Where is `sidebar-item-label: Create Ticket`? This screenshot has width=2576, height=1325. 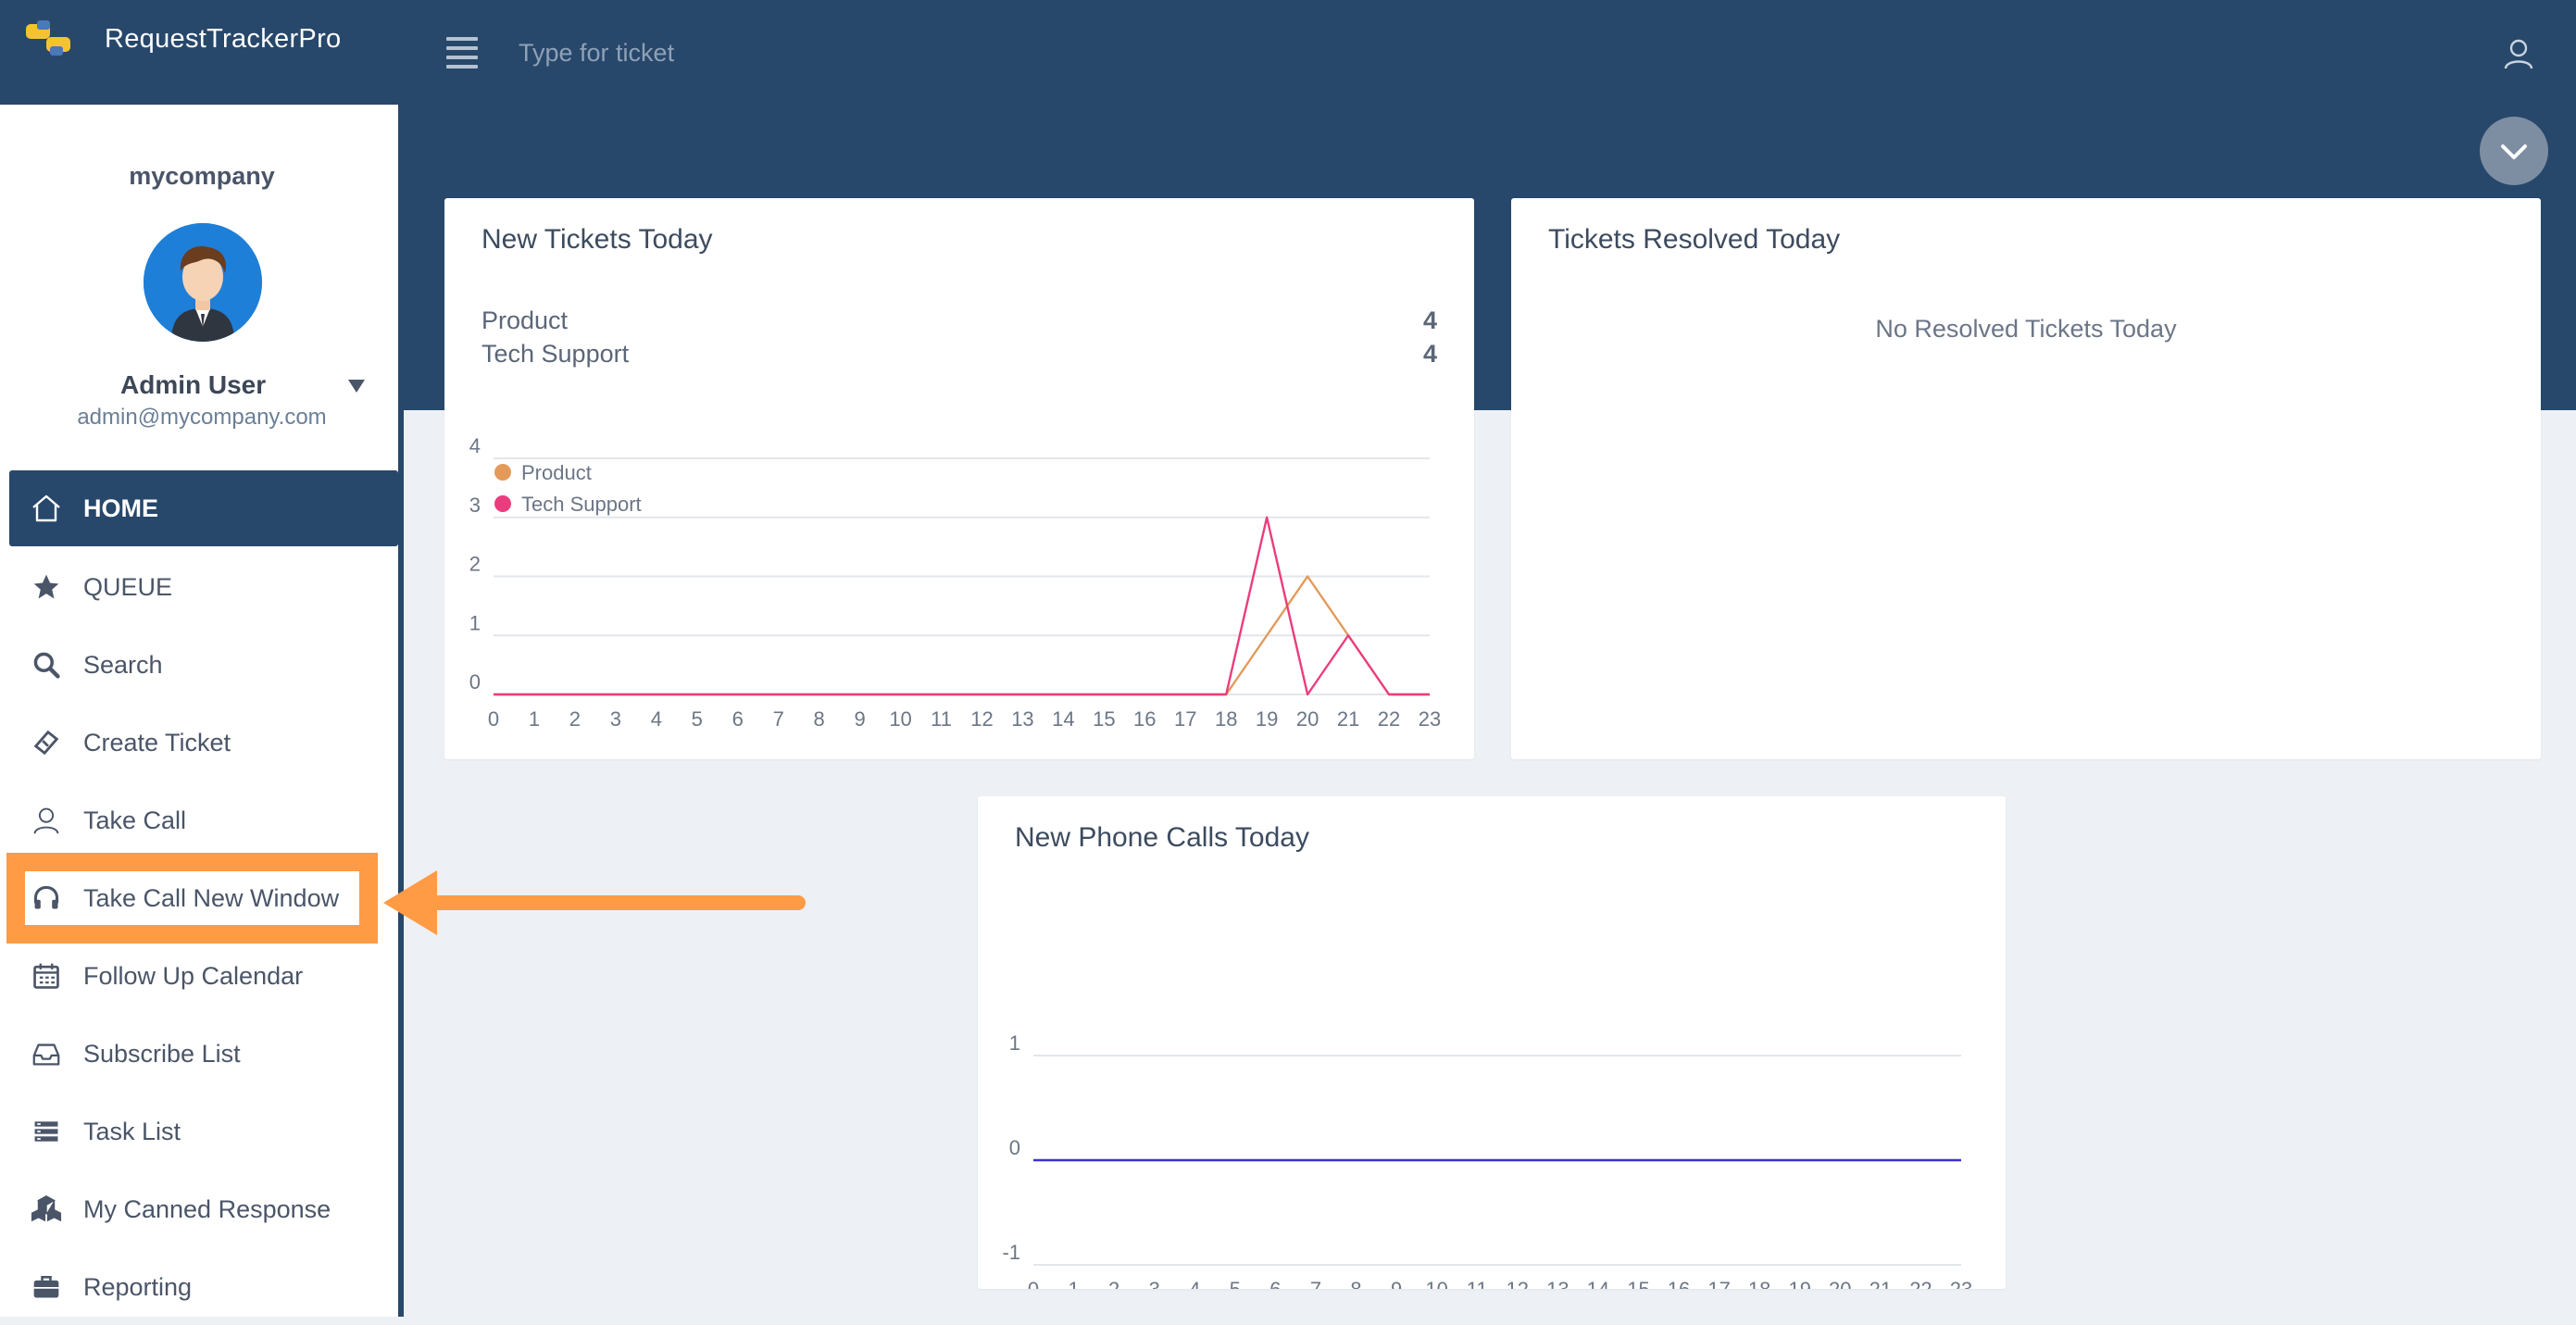
sidebar-item-label: Create Ticket is located at coordinates (157, 742).